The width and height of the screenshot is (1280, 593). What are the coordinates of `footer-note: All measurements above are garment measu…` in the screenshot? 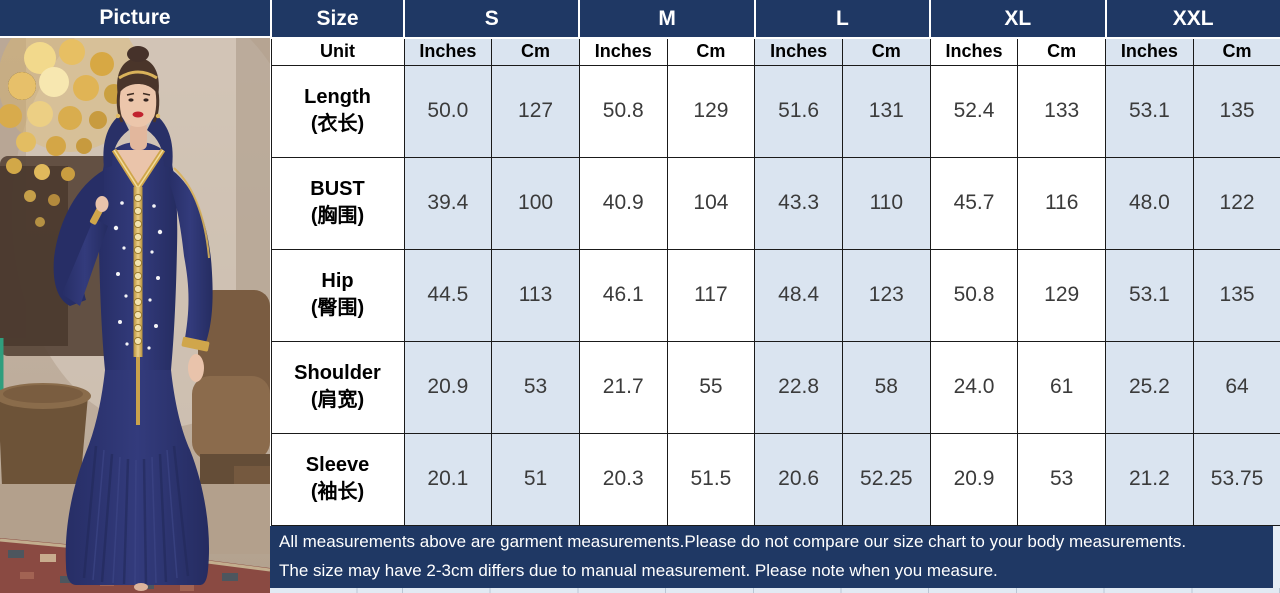 It's located at (771, 556).